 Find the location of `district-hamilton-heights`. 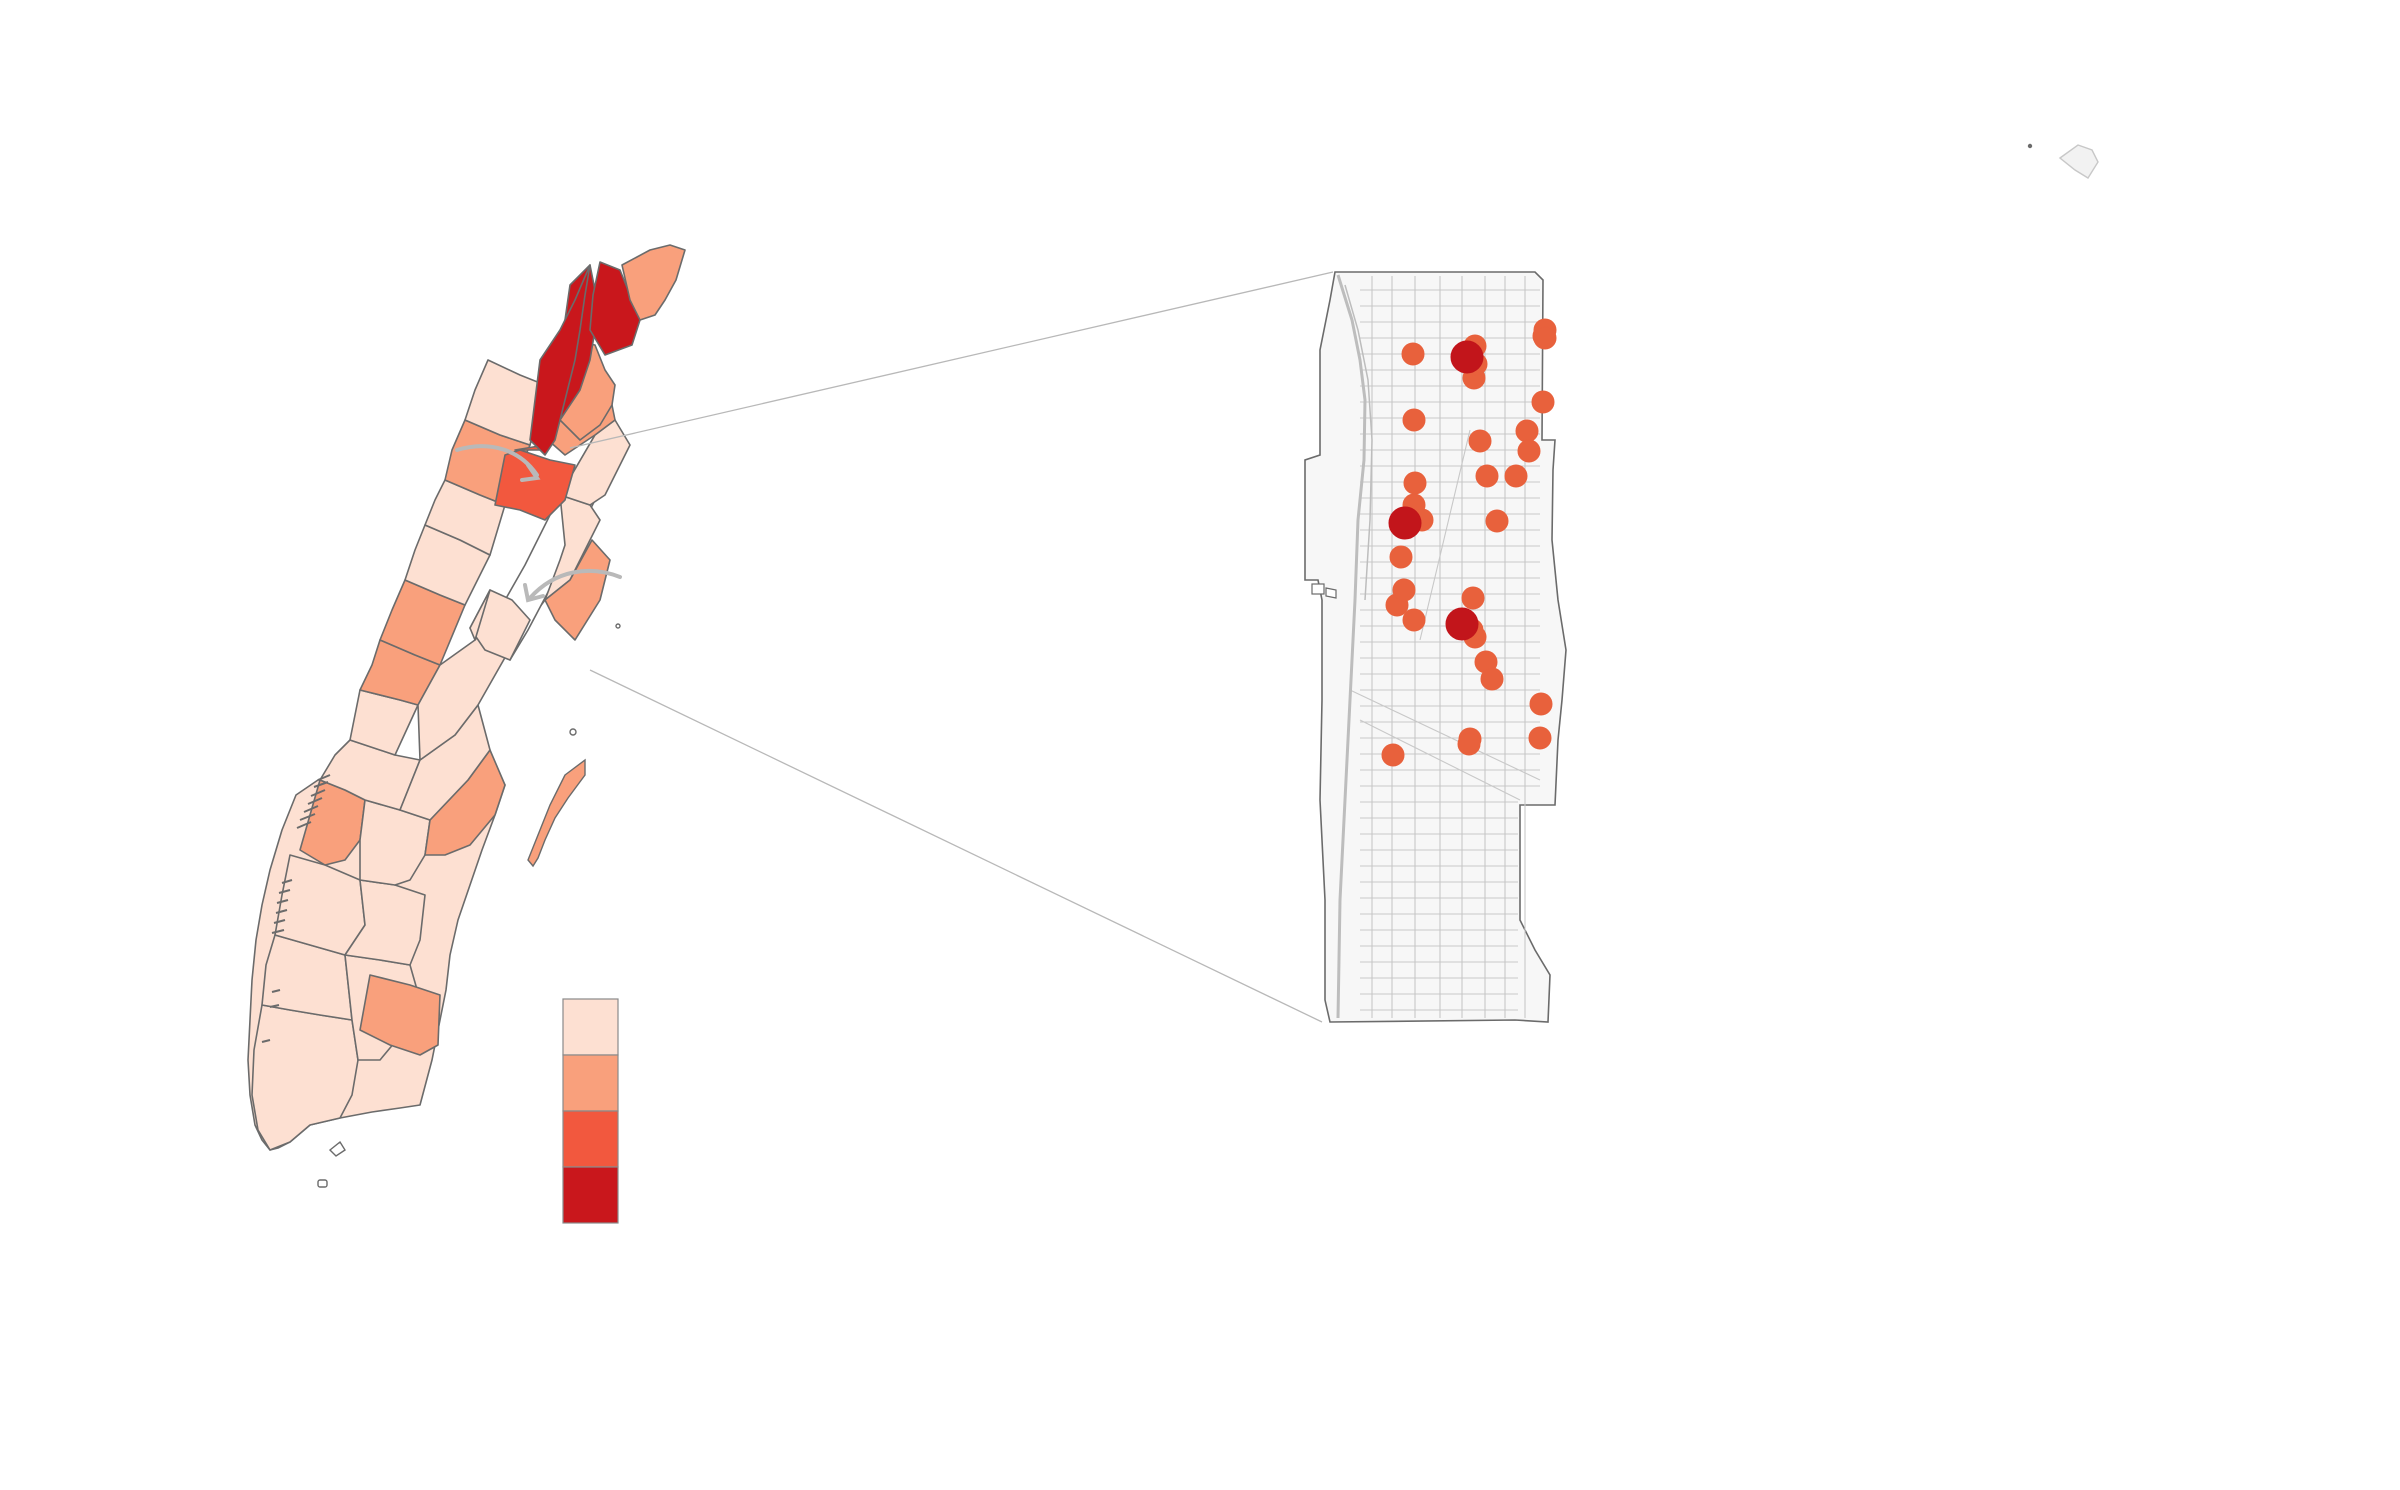

district-hamilton-heights is located at coordinates (535, 485).